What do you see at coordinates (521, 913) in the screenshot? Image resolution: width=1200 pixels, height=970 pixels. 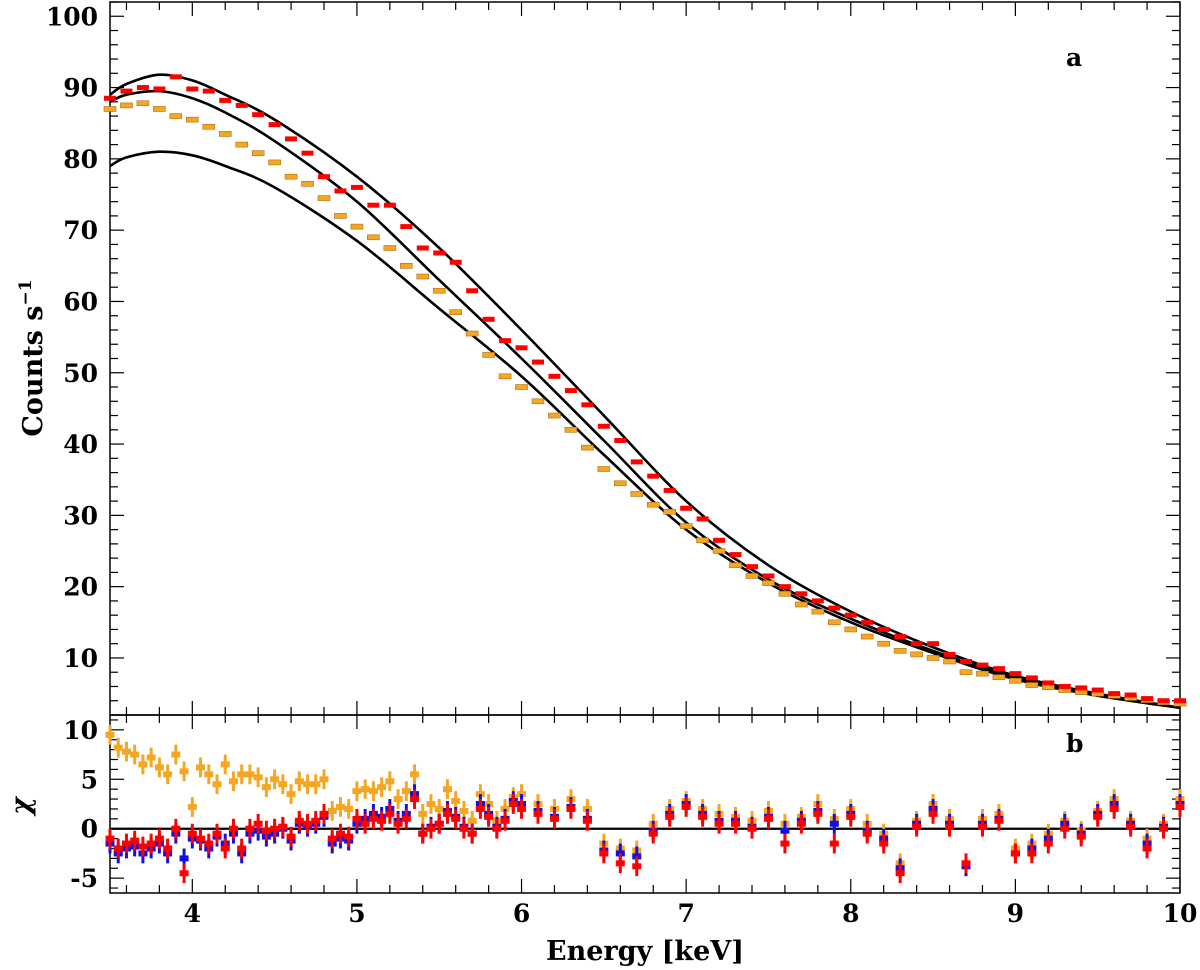 I see `x-tick-label: 6` at bounding box center [521, 913].